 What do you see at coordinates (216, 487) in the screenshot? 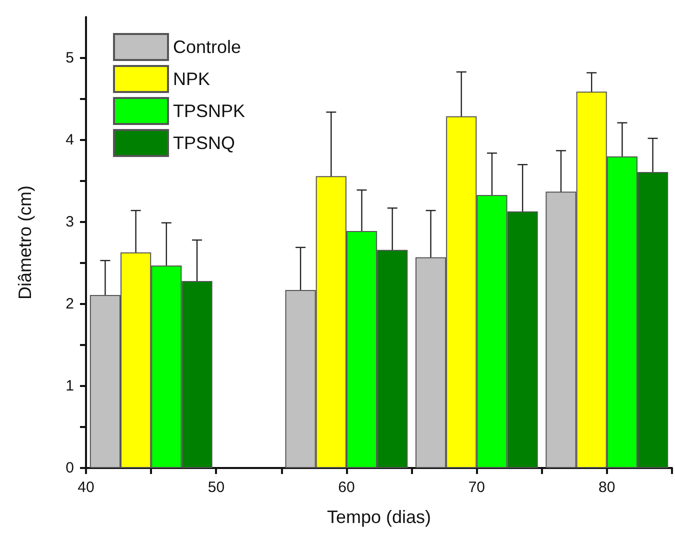
I see `x-tick-label: 50` at bounding box center [216, 487].